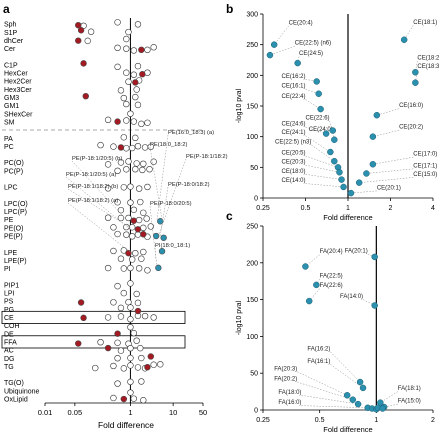  What do you see at coordinates (252, 76) in the screenshot?
I see `b-y-tick-label: 200` at bounding box center [252, 76].